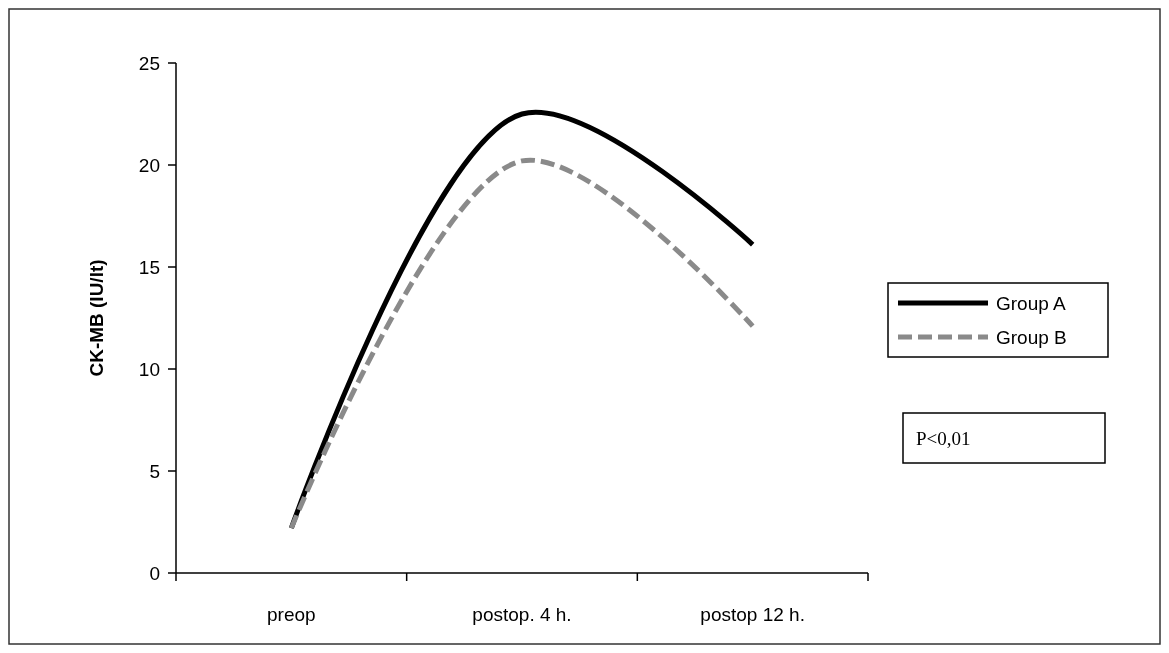  Describe the element at coordinates (149, 165) in the screenshot. I see `y-tick-label: 20` at that location.